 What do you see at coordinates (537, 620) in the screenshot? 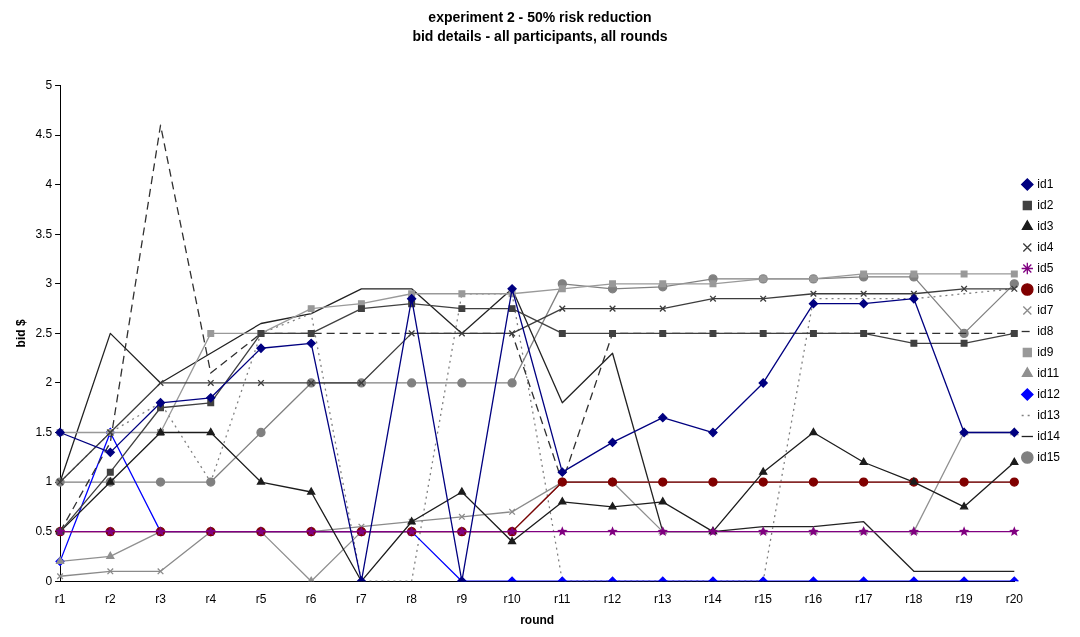
I see `x-axis-title: round` at bounding box center [537, 620].